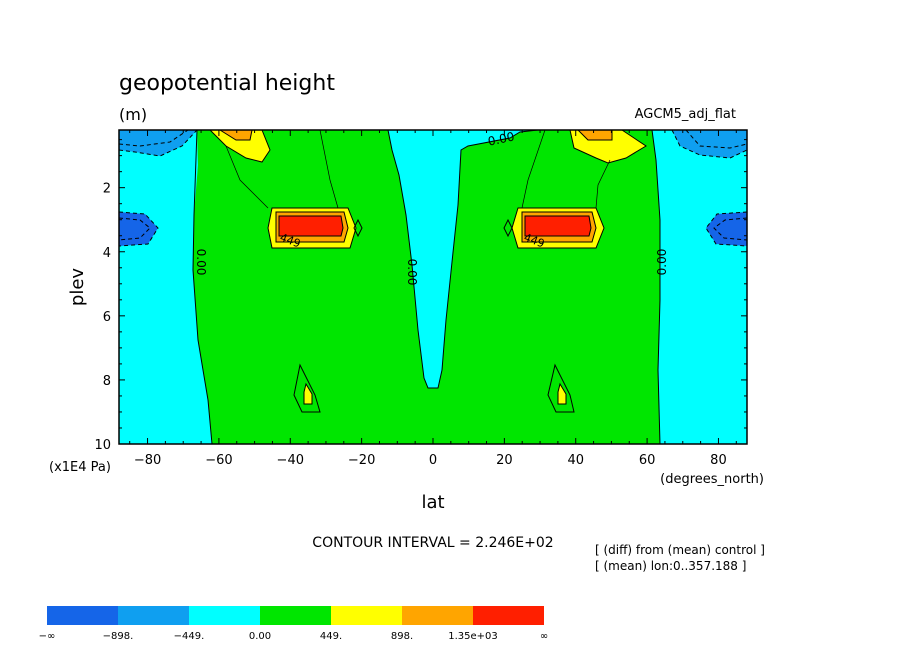 This screenshot has height=658, width=904. Describe the element at coordinates (647, 460) in the screenshot. I see `x-tick-label: 60` at that location.